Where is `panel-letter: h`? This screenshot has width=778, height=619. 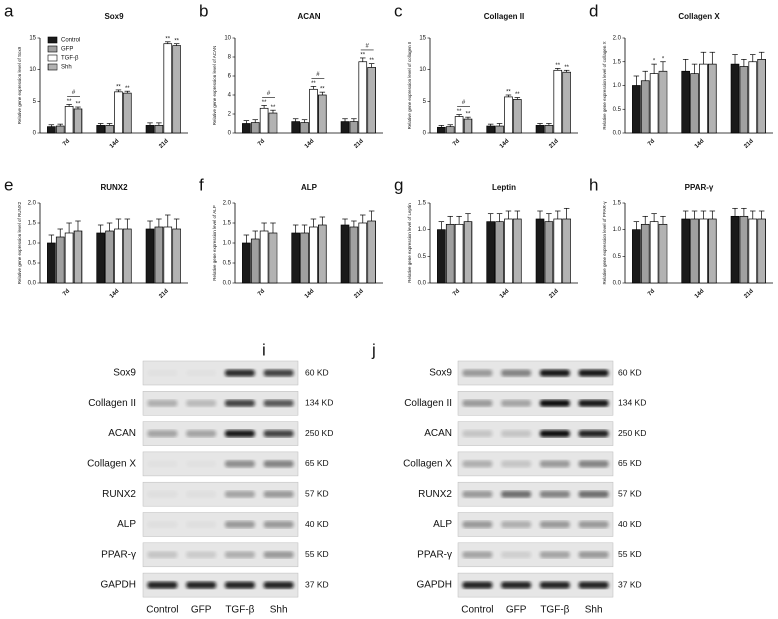 panel-letter: h is located at coordinates (593, 184).